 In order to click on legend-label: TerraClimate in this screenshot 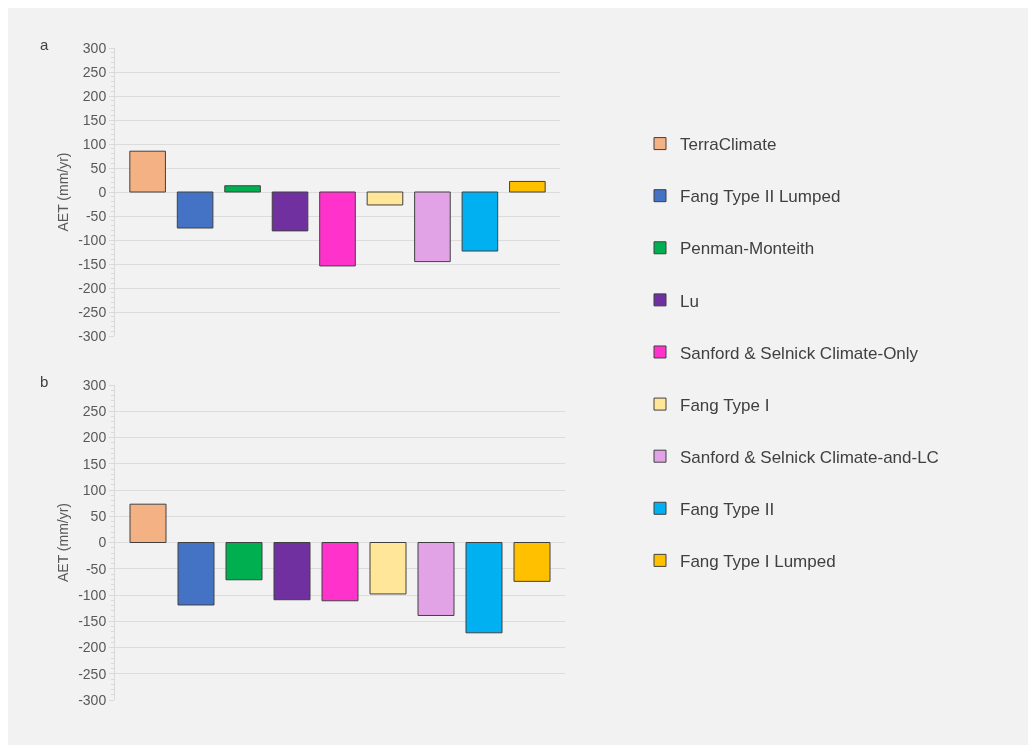, I will do `click(728, 145)`.